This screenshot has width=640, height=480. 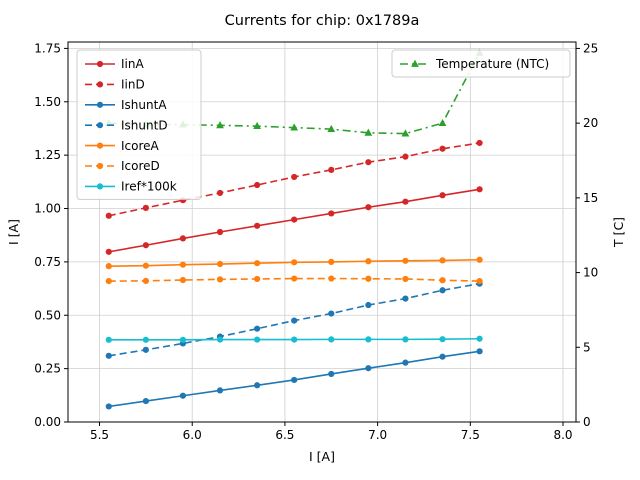 I want to click on series-icored, so click(x=294, y=280).